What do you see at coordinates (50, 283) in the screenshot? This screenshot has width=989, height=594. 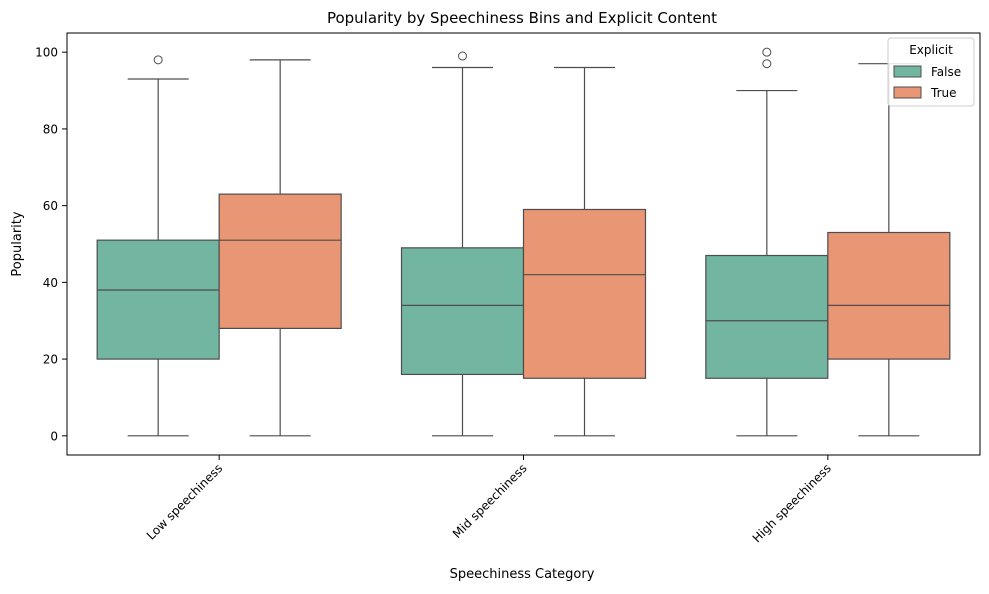 I see `y-tick-label: 40` at bounding box center [50, 283].